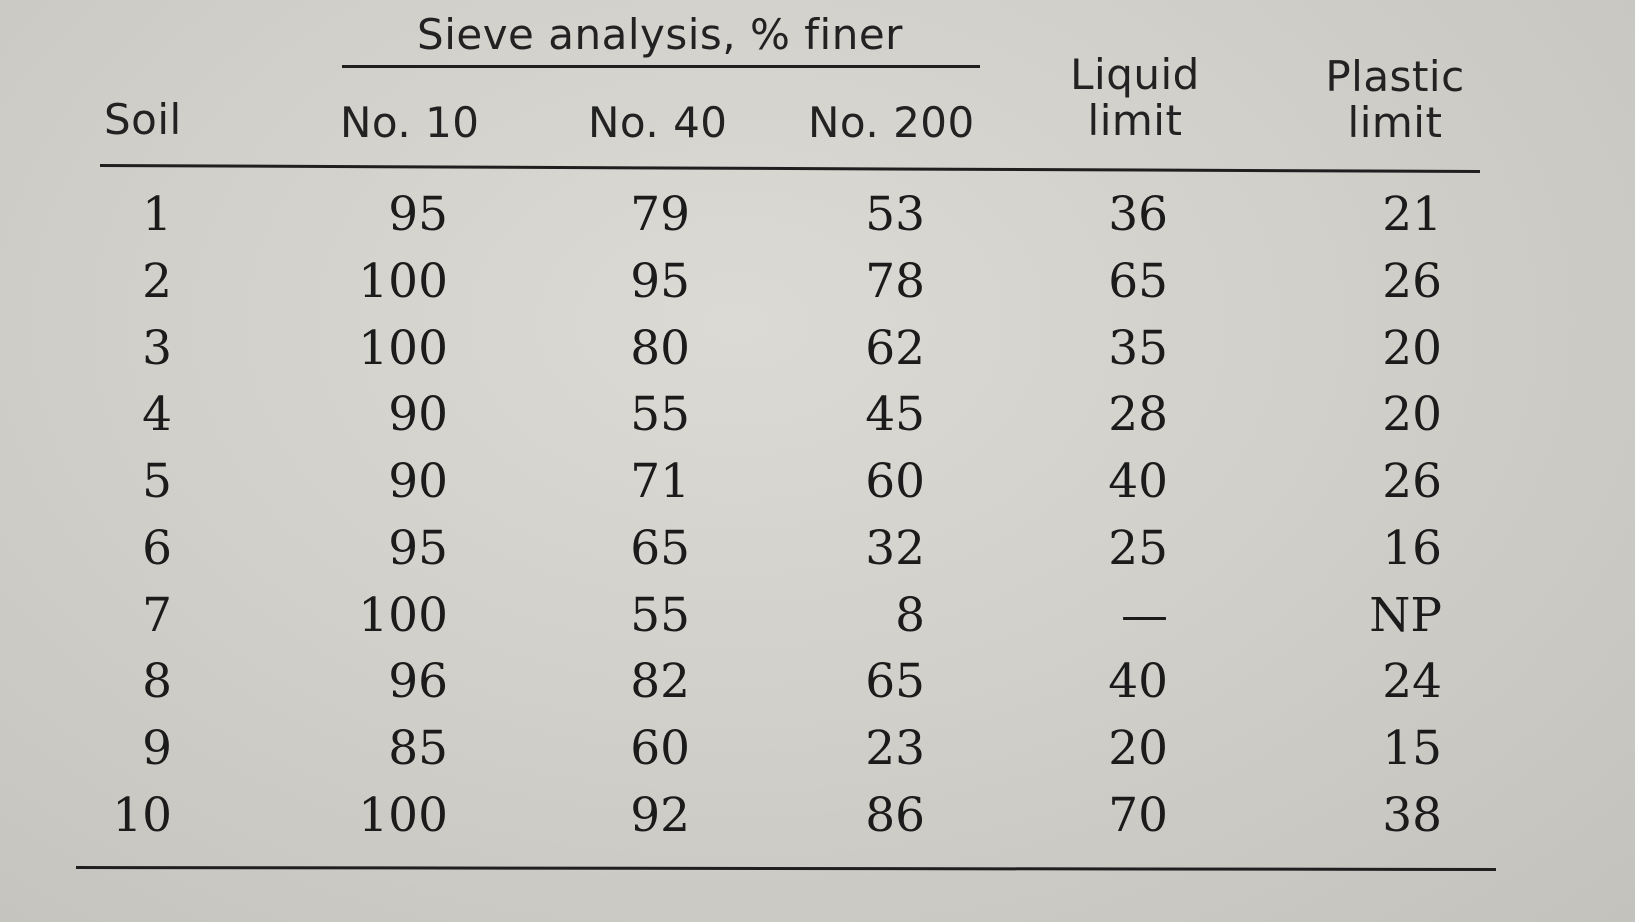 Image resolution: width=1635 pixels, height=922 pixels. Describe the element at coordinates (157, 548) in the screenshot. I see `cell-soil: 6` at that location.